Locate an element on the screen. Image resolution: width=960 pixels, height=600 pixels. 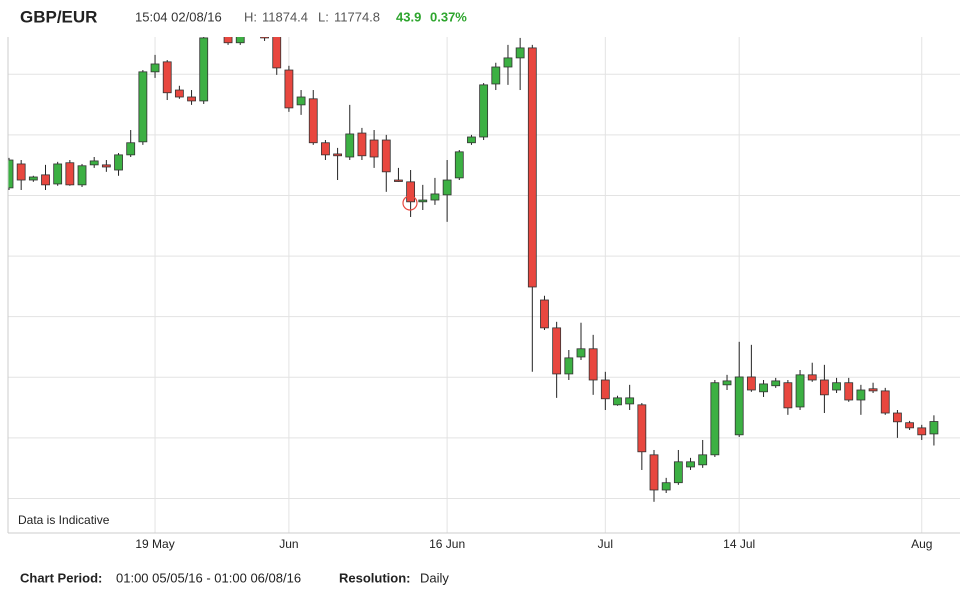
change-pct: 0.37% is located at coordinates (448, 16).